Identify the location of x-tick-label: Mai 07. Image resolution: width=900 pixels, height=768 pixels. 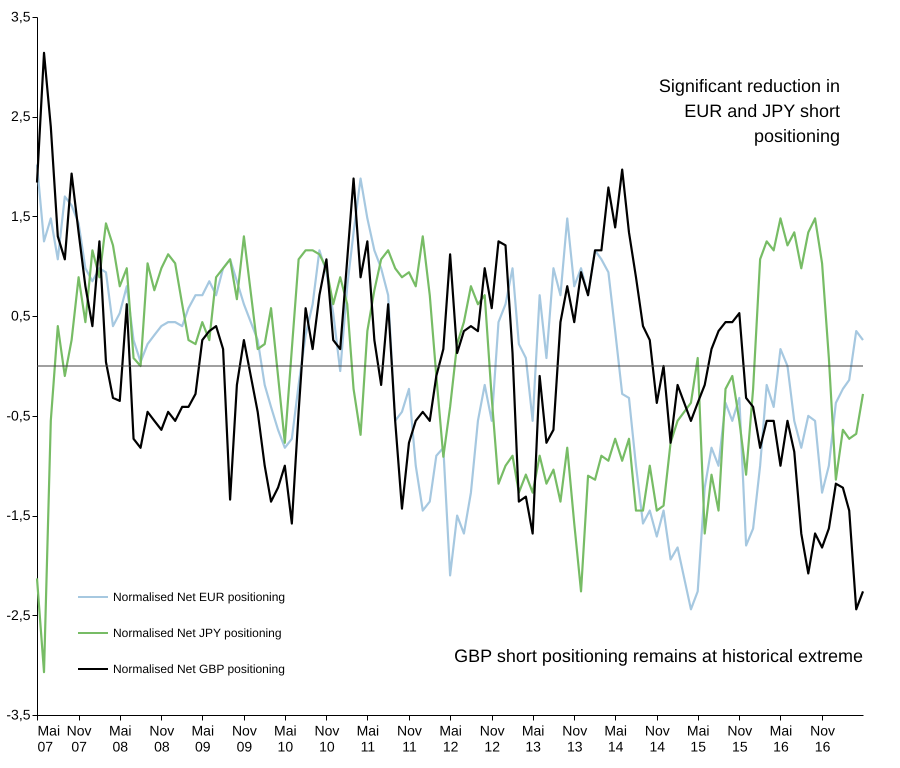
(49, 738).